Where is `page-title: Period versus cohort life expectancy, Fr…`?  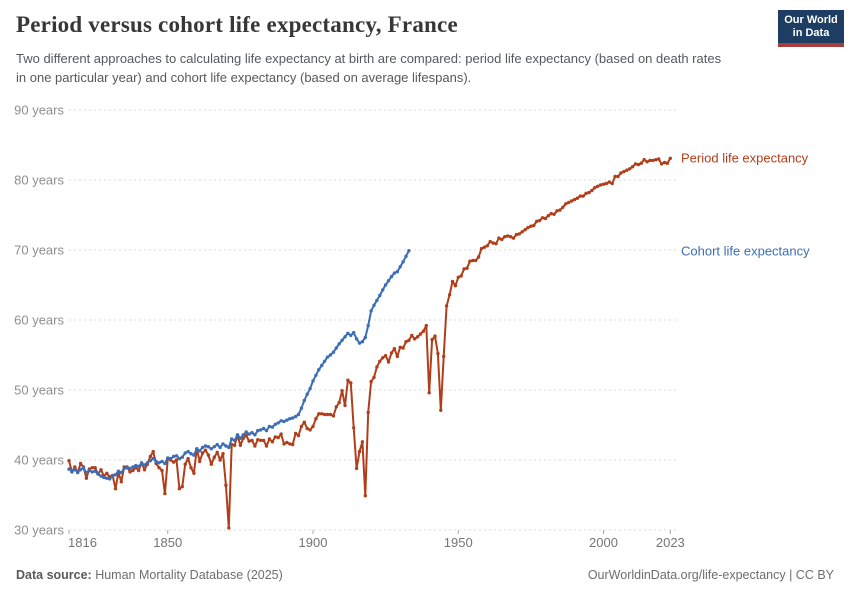
page-title: Period versus cohort life expectancy, Fr… is located at coordinates (237, 24).